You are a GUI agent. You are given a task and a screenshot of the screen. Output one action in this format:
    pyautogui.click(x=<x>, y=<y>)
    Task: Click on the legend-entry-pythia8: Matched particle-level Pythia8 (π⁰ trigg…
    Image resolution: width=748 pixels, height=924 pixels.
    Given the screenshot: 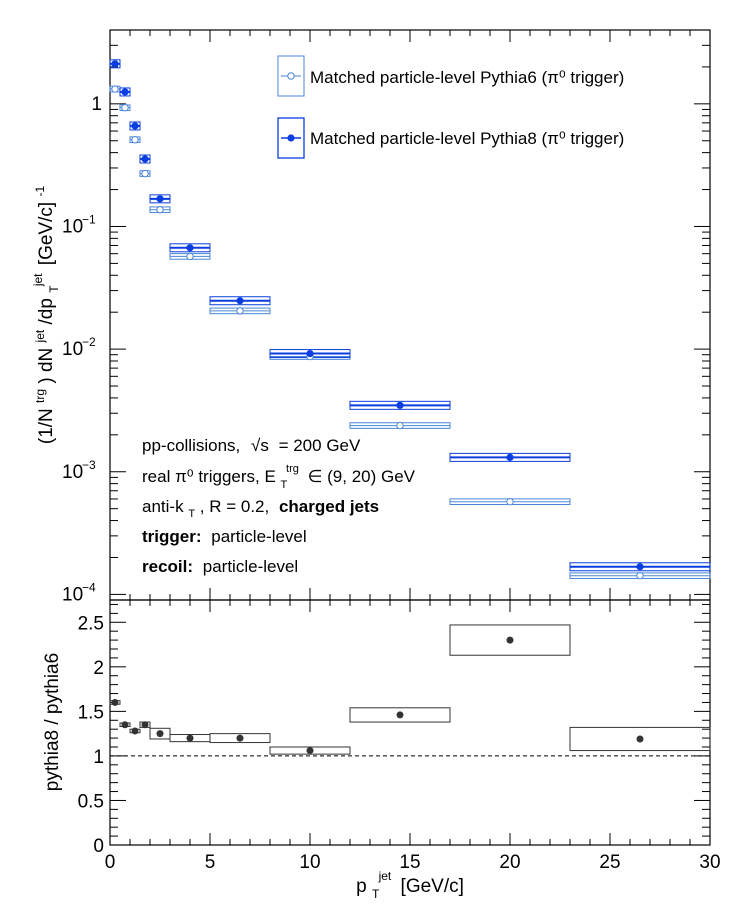 What is the action you would take?
    pyautogui.click(x=450, y=138)
    